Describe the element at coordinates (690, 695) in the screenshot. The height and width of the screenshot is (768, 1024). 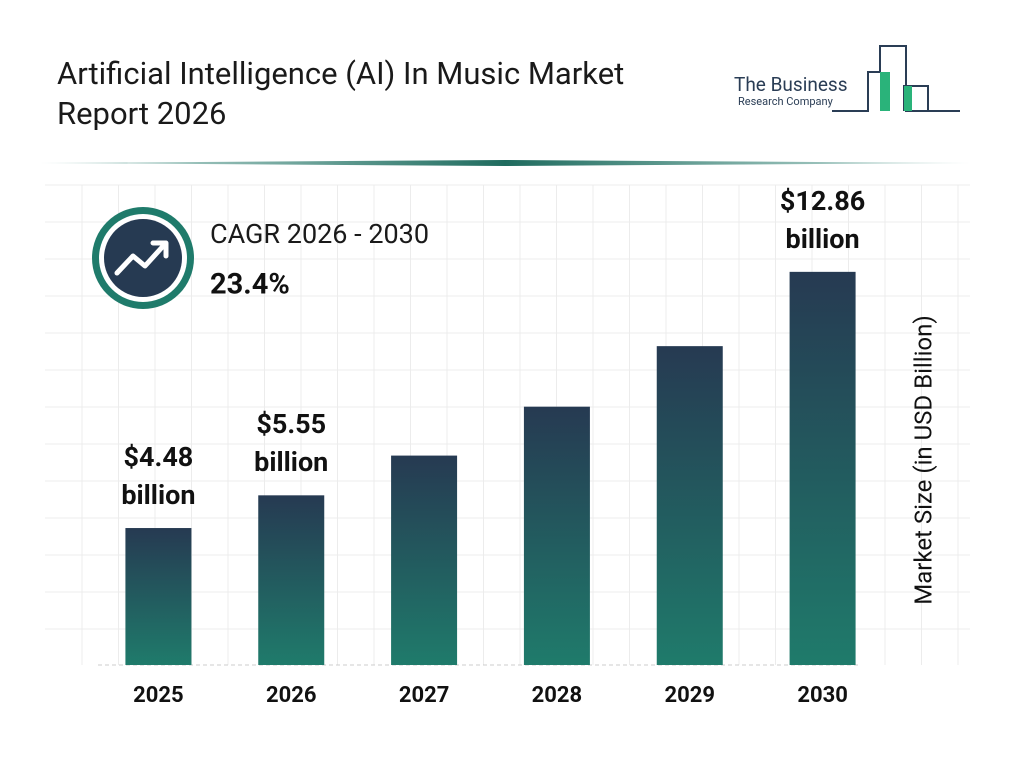
I see `x-tick-label: 2029` at that location.